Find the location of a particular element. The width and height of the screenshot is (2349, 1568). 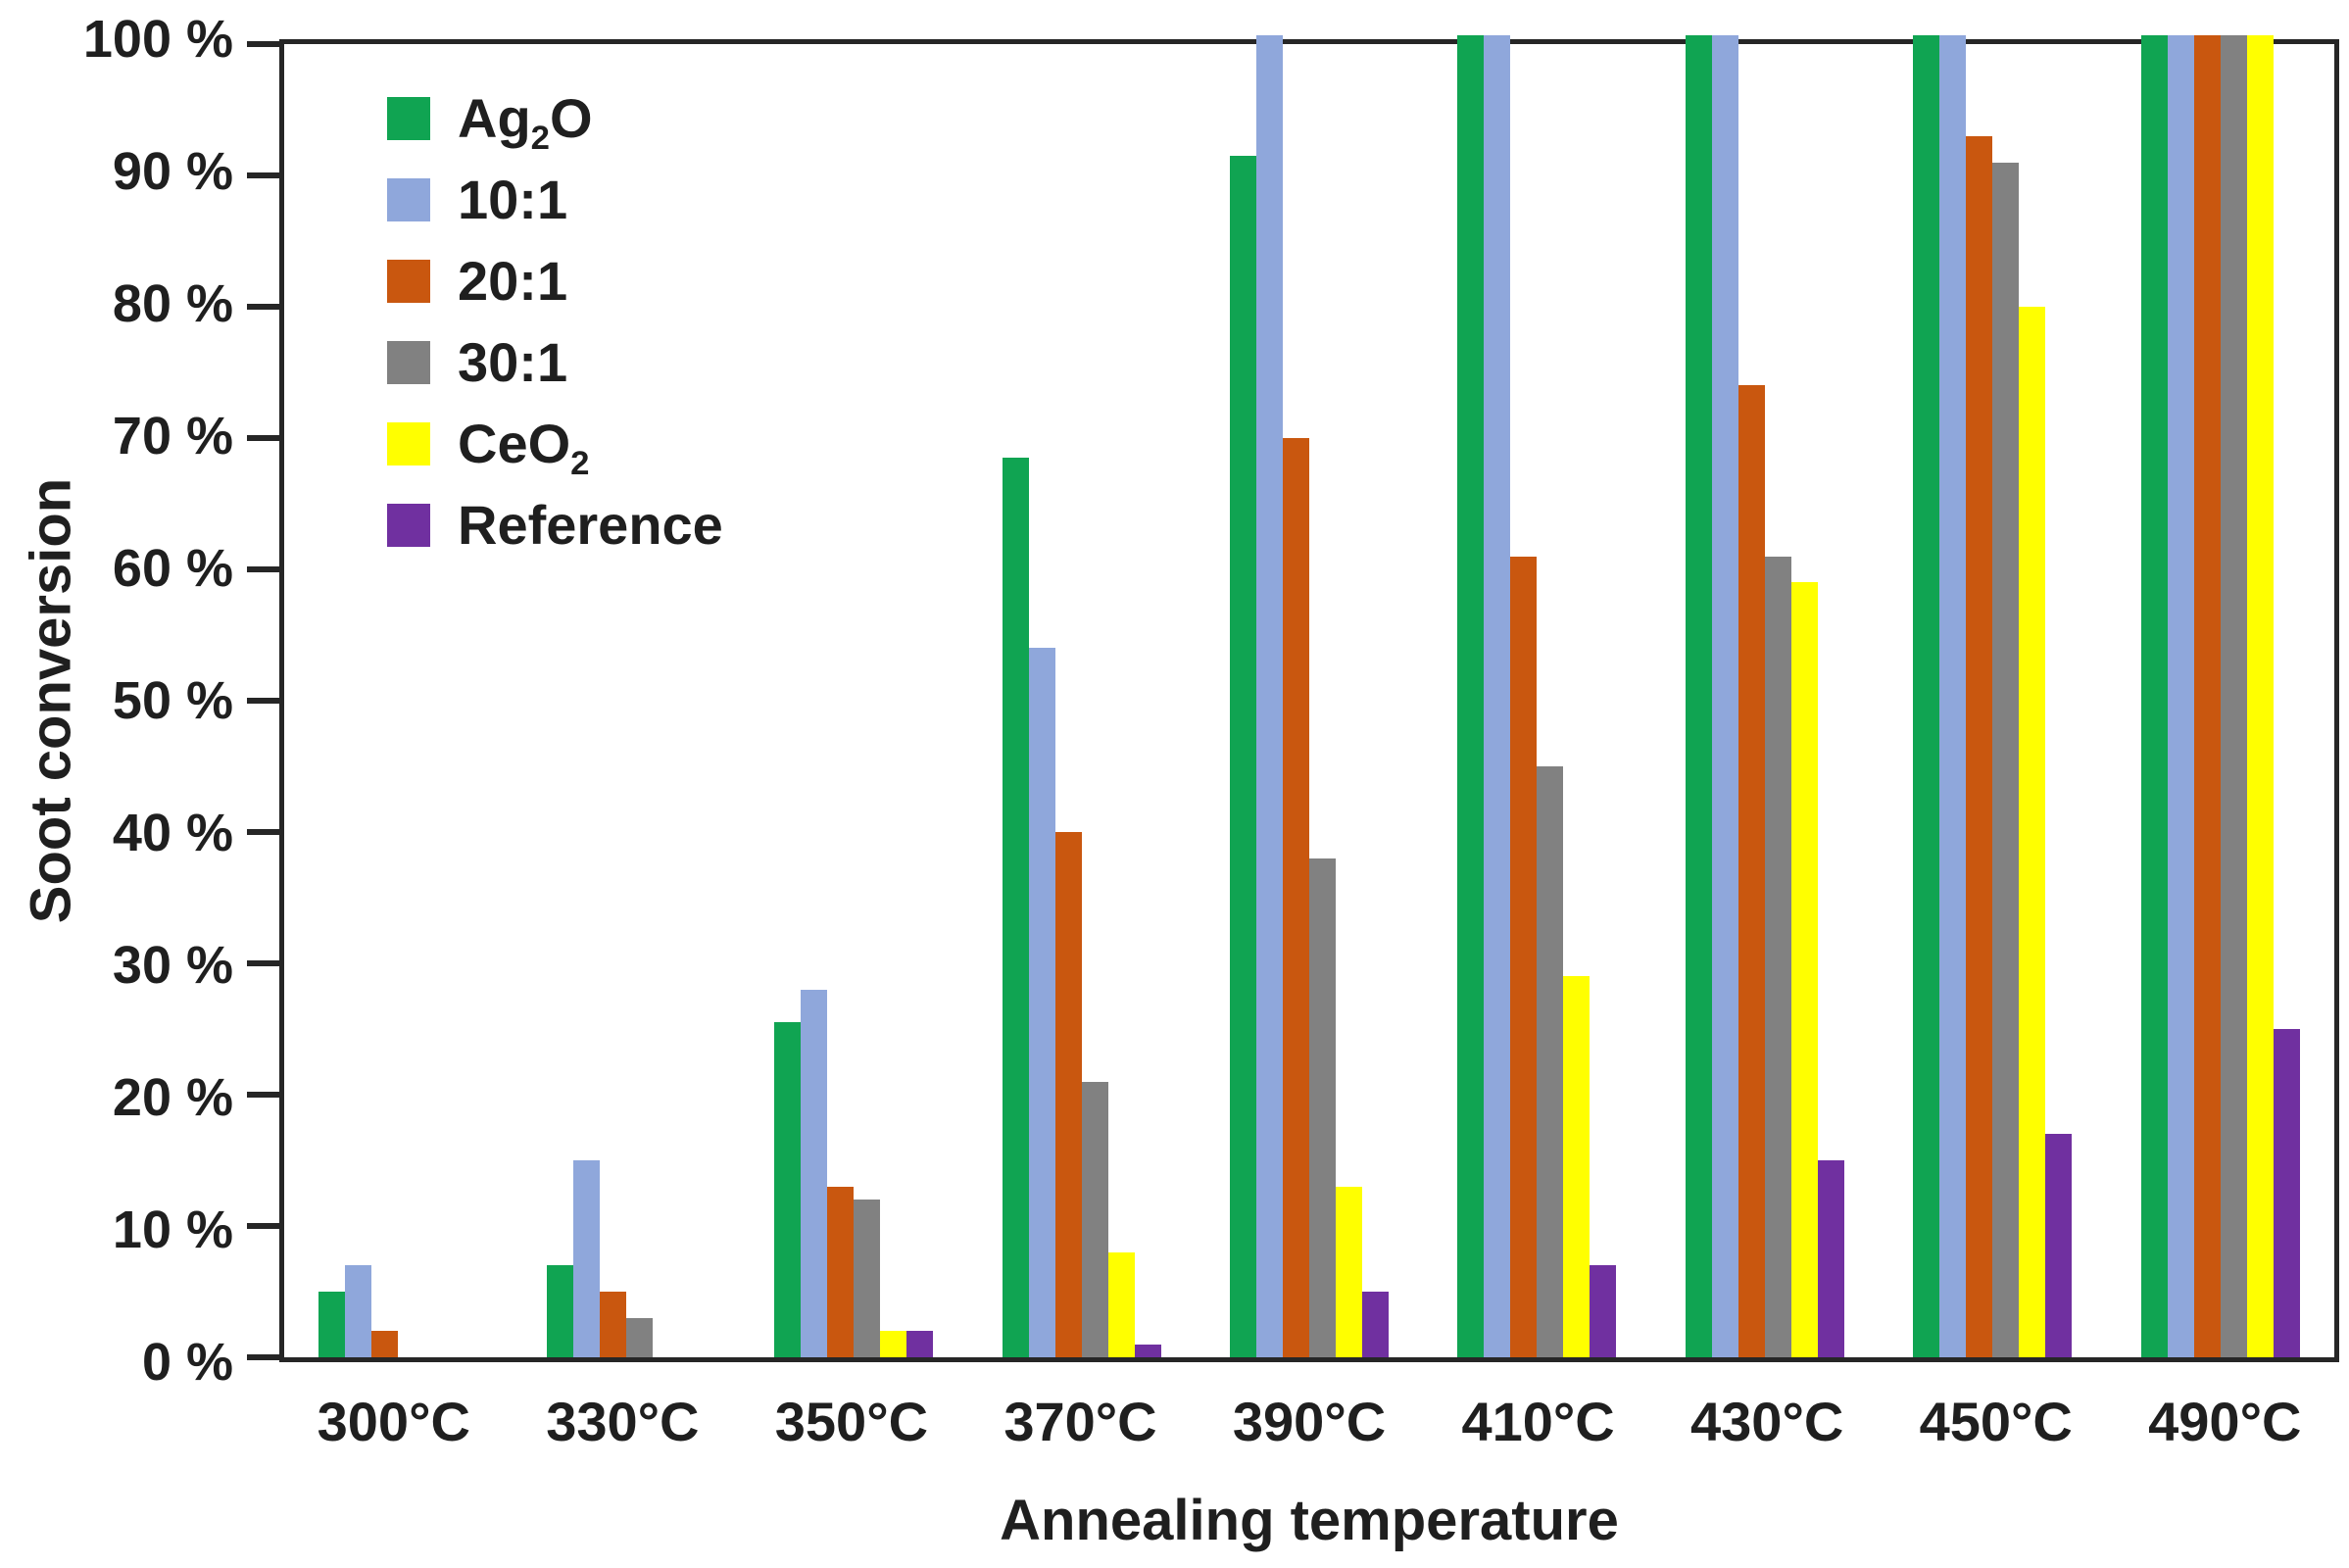

legend-item-30:1: 30:1 is located at coordinates (555, 362).